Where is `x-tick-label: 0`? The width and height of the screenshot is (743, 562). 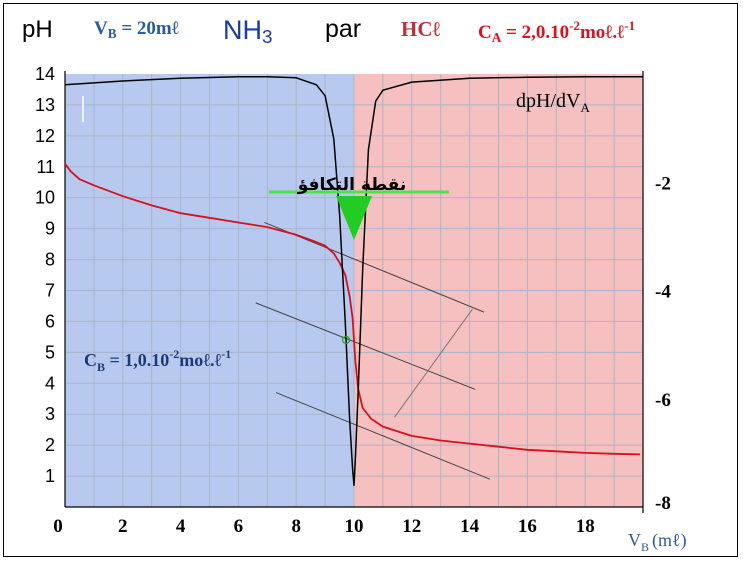 x-tick-label: 0 is located at coordinates (58, 526).